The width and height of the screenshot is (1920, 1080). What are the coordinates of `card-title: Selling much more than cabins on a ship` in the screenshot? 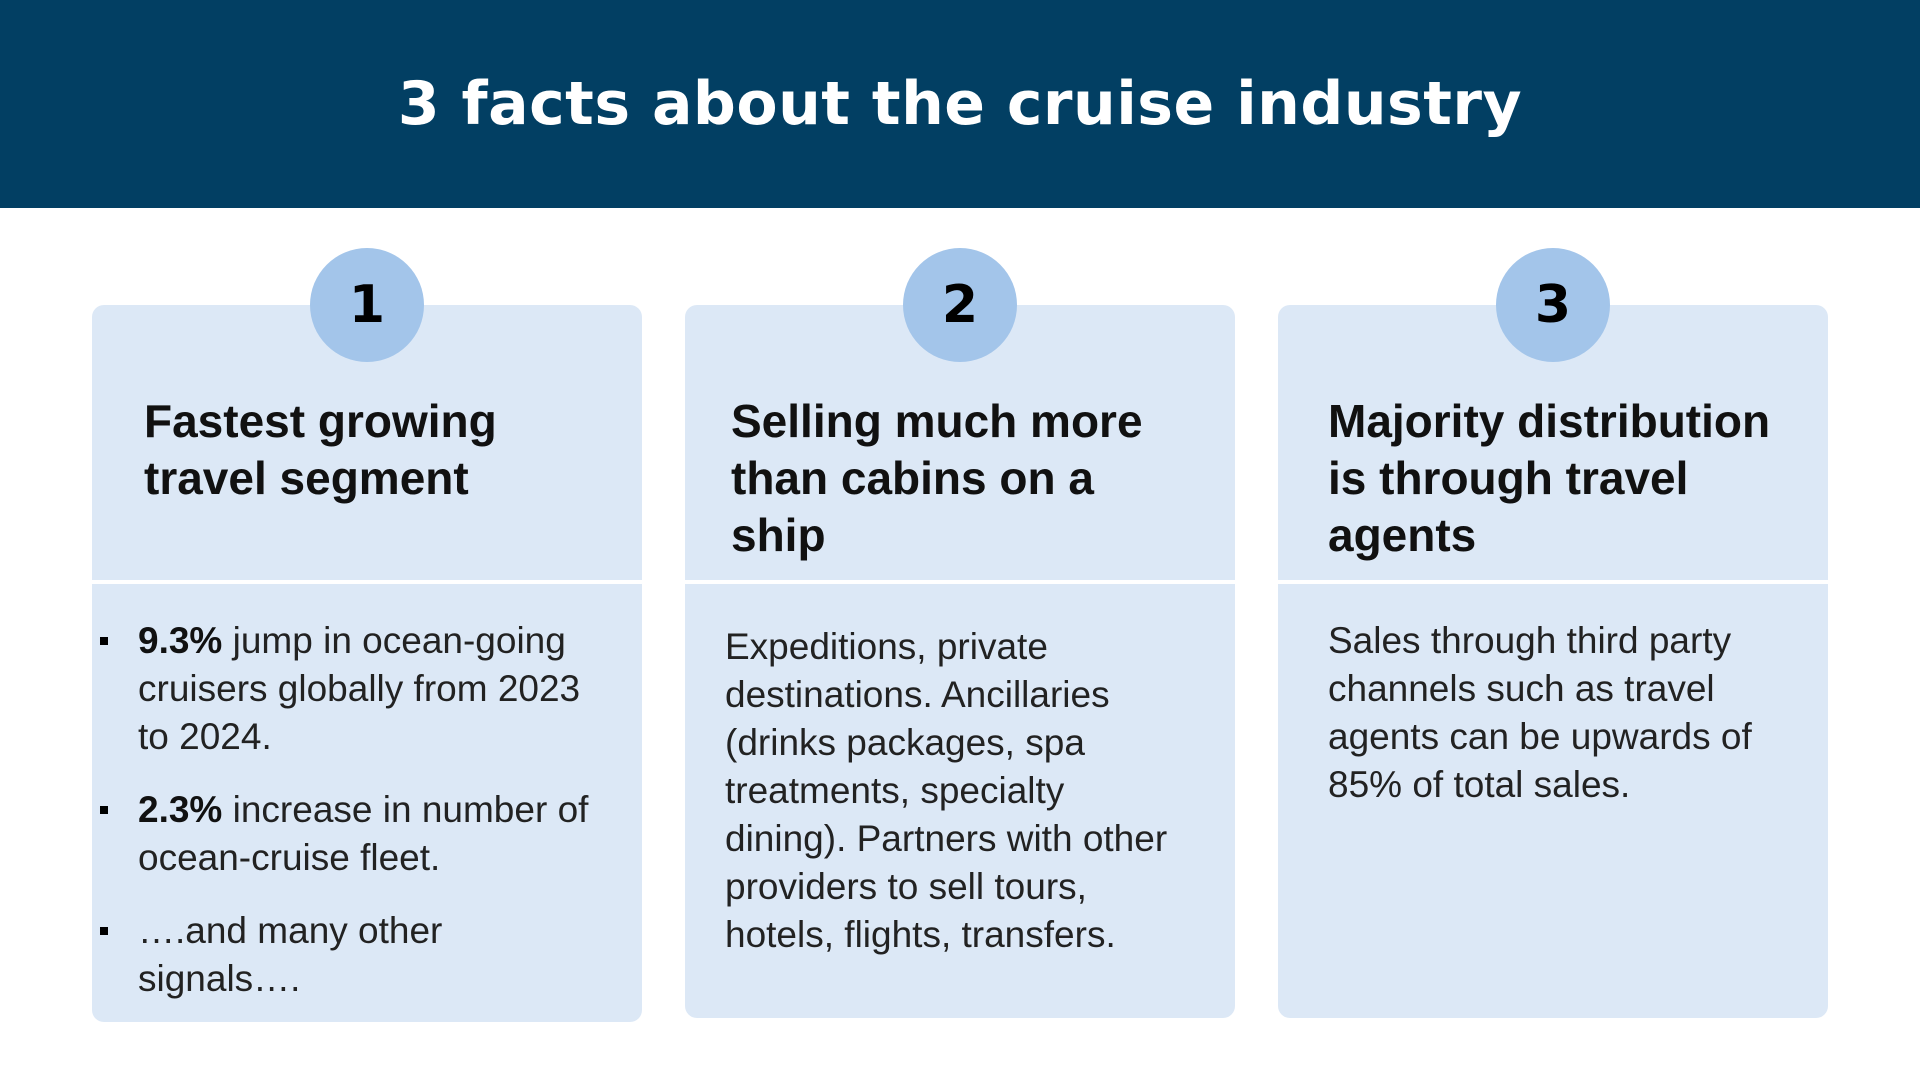 It's located at (960, 442).